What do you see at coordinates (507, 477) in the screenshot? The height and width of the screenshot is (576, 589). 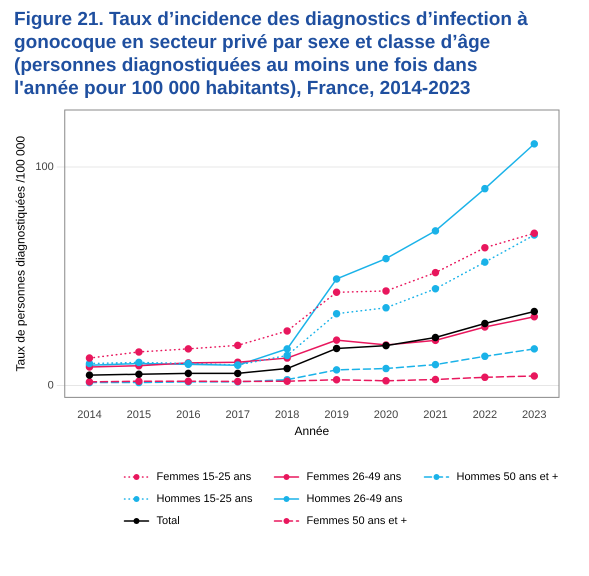 I see `legend-label: Hommes 50 ans et +` at bounding box center [507, 477].